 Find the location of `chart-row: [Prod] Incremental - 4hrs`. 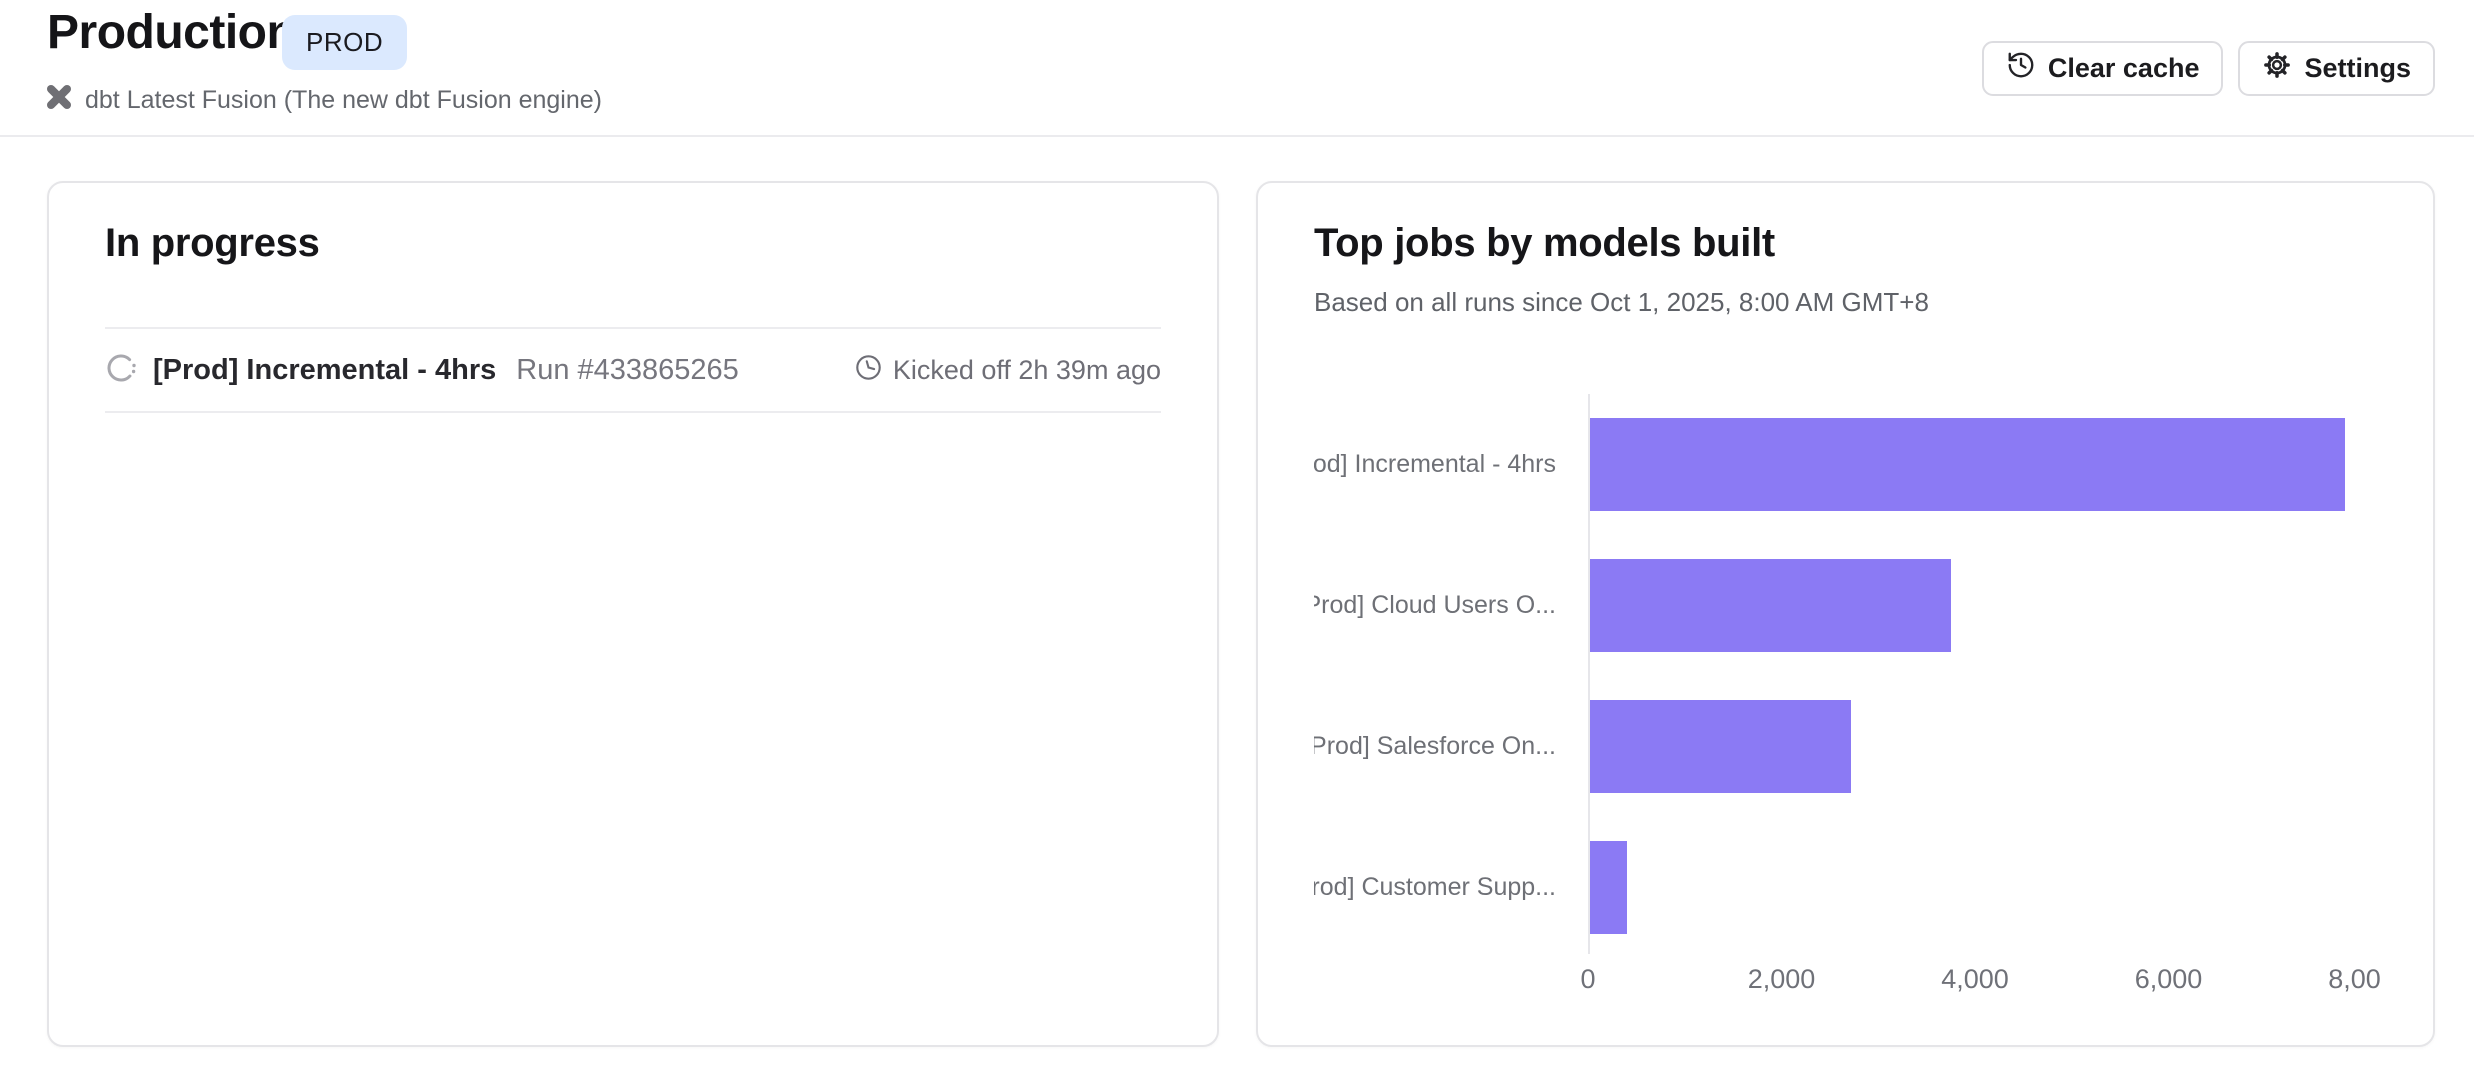

chart-row: [Prod] Incremental - 4hrs is located at coordinates (1847, 464).